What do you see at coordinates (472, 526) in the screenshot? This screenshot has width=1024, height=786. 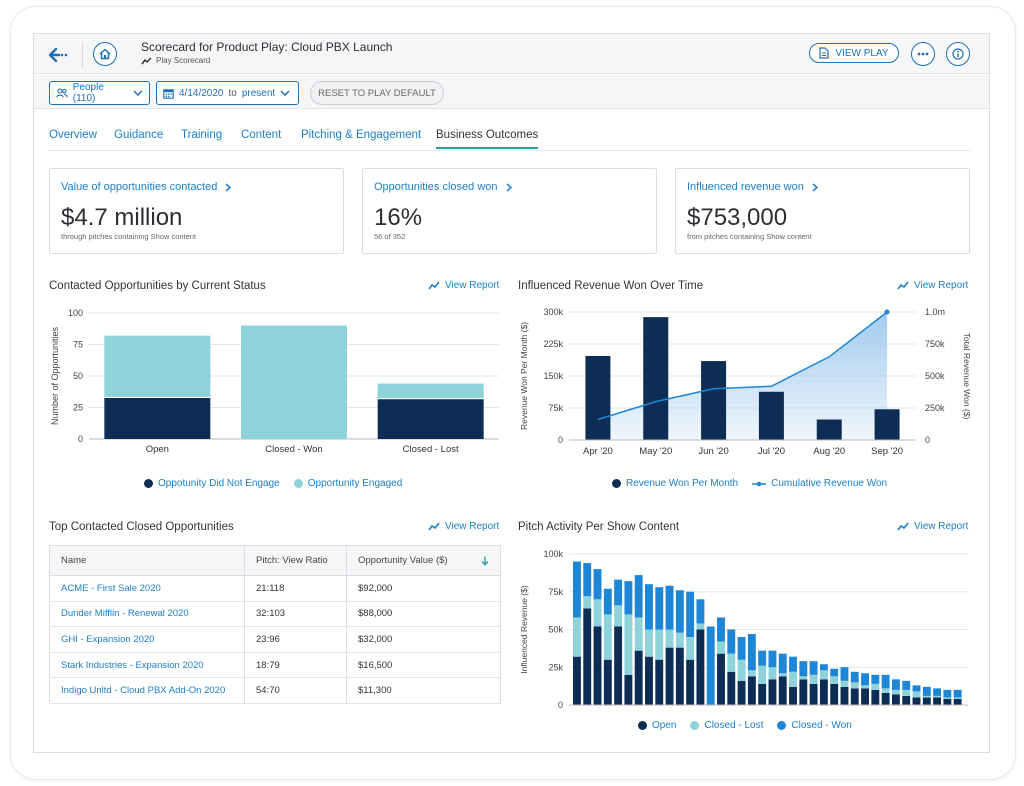 I see `view-report-label: View Report` at bounding box center [472, 526].